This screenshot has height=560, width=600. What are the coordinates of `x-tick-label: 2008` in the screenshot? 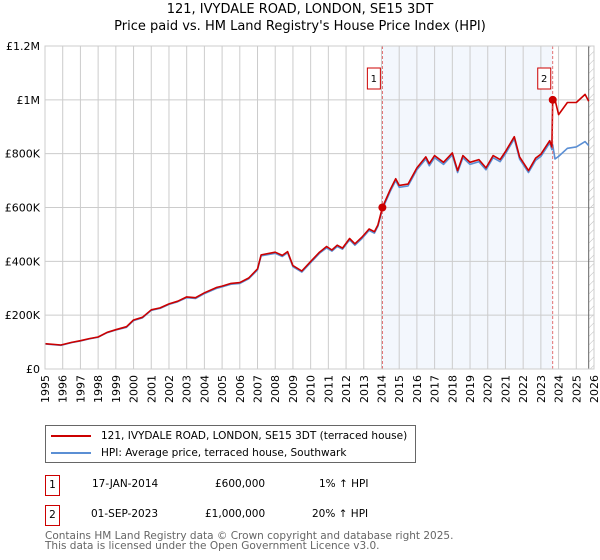 It's located at (275, 389).